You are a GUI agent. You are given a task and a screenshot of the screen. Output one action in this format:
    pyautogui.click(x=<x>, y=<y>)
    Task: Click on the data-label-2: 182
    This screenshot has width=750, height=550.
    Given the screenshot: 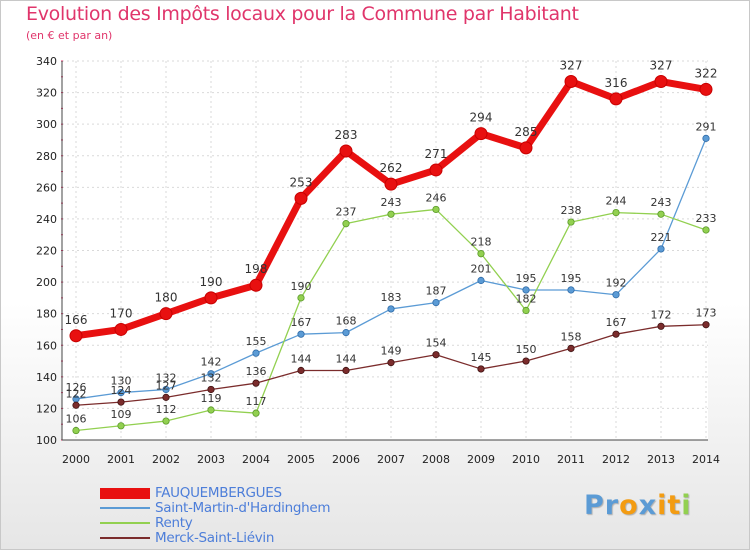 What is the action you would take?
    pyautogui.click(x=526, y=299)
    